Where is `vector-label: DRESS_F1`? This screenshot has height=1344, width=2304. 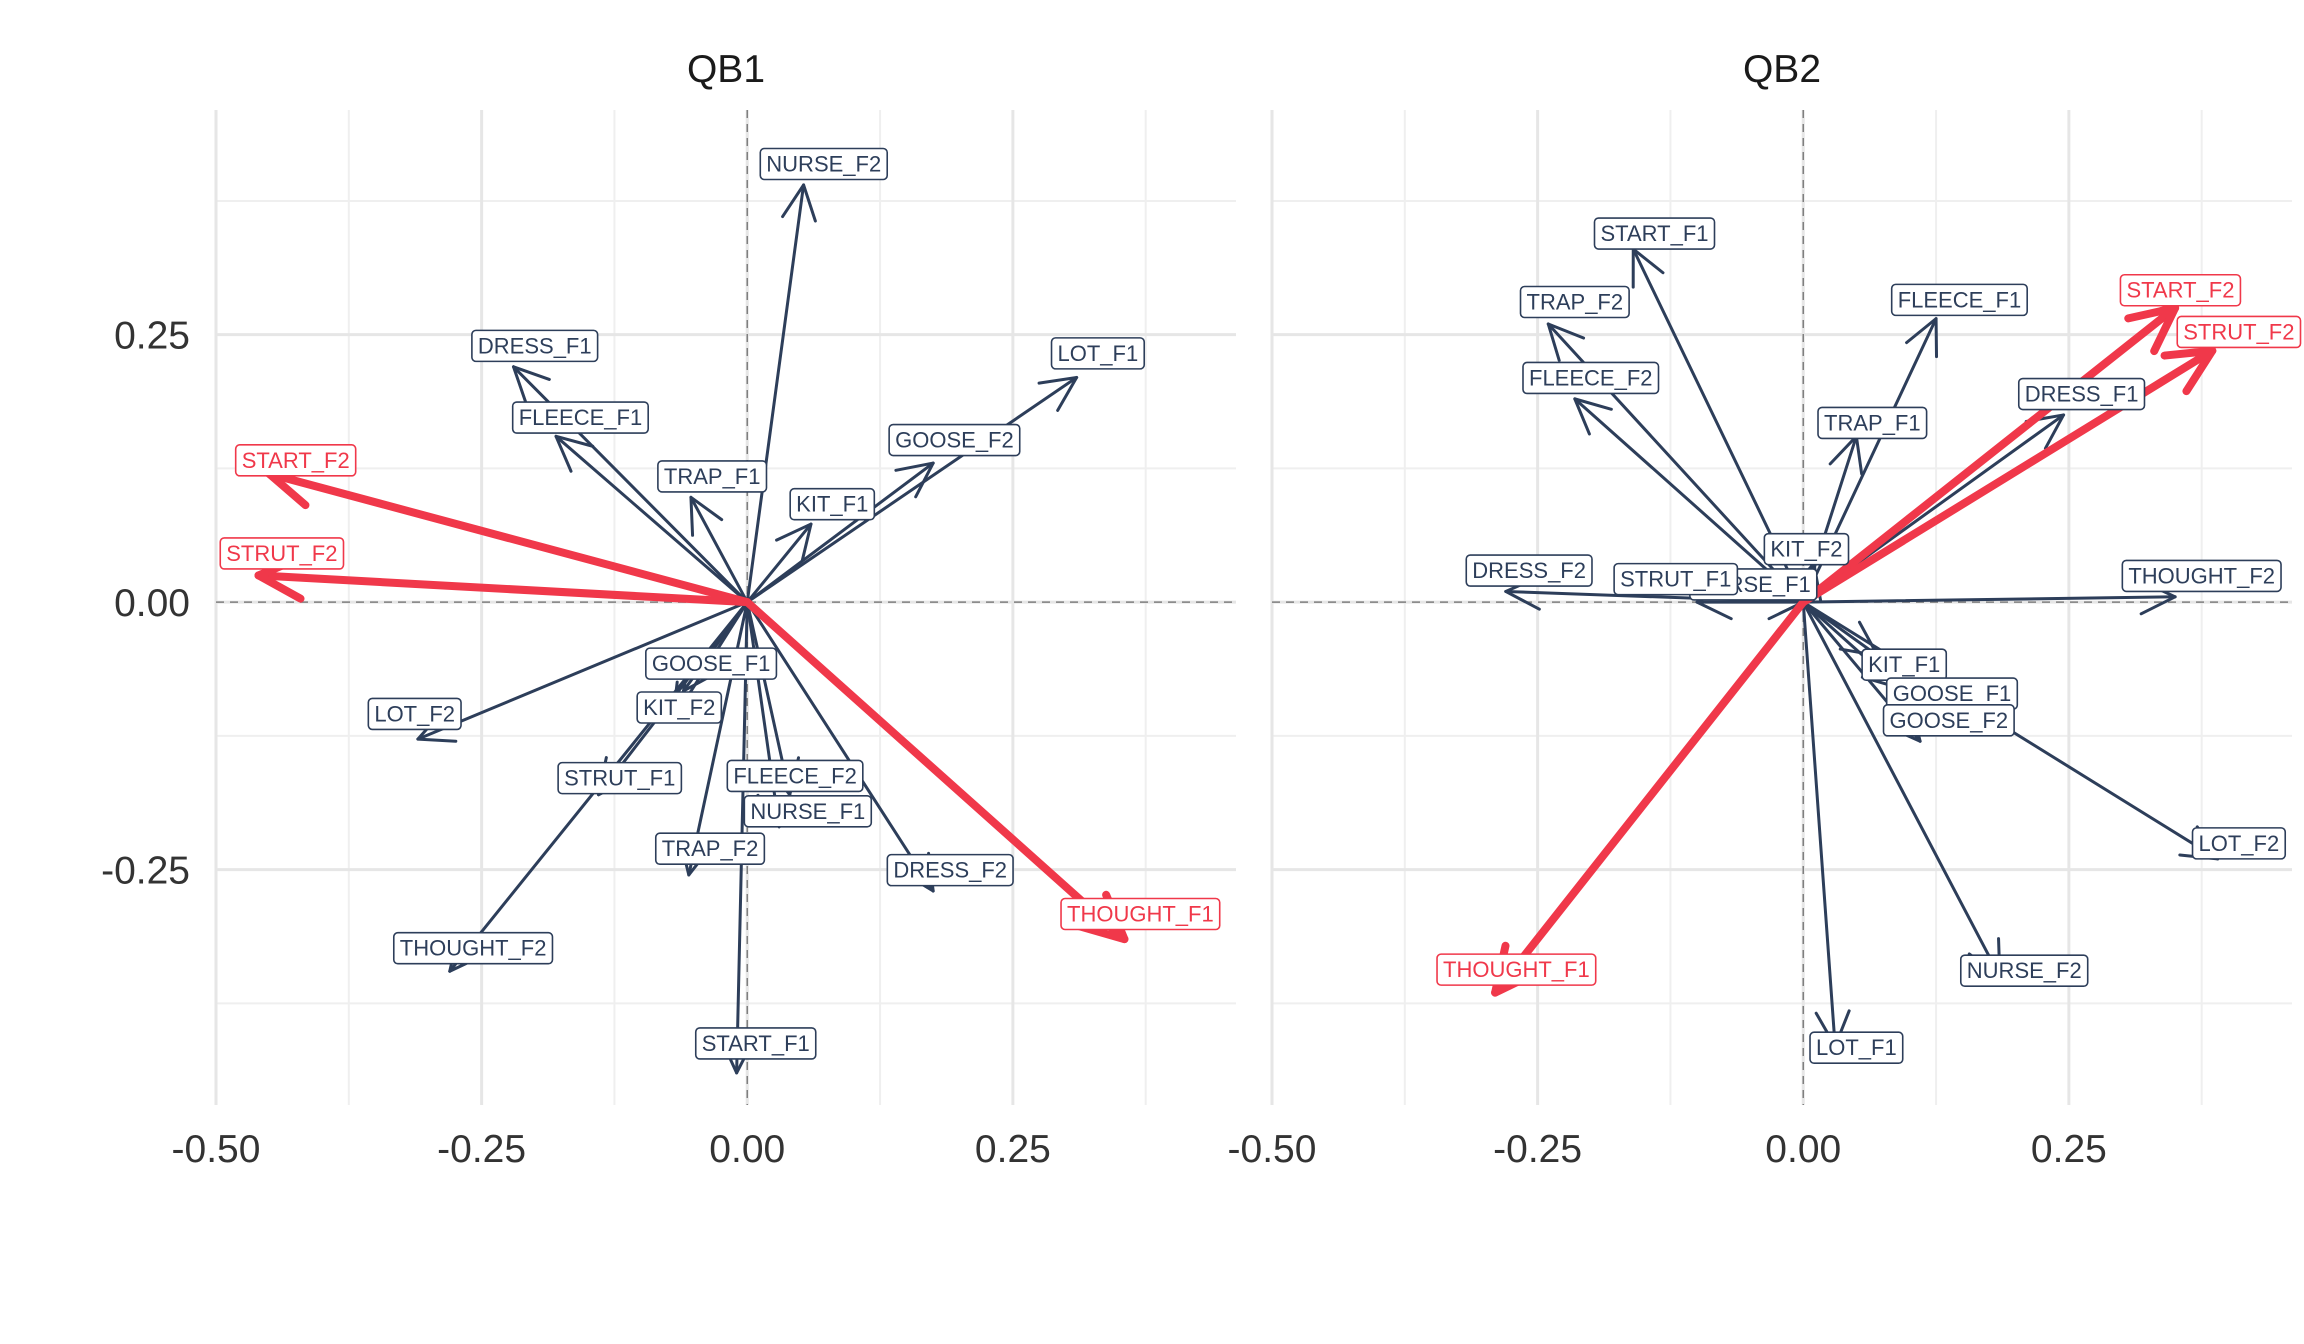 vector-label: DRESS_F1 is located at coordinates (535, 346).